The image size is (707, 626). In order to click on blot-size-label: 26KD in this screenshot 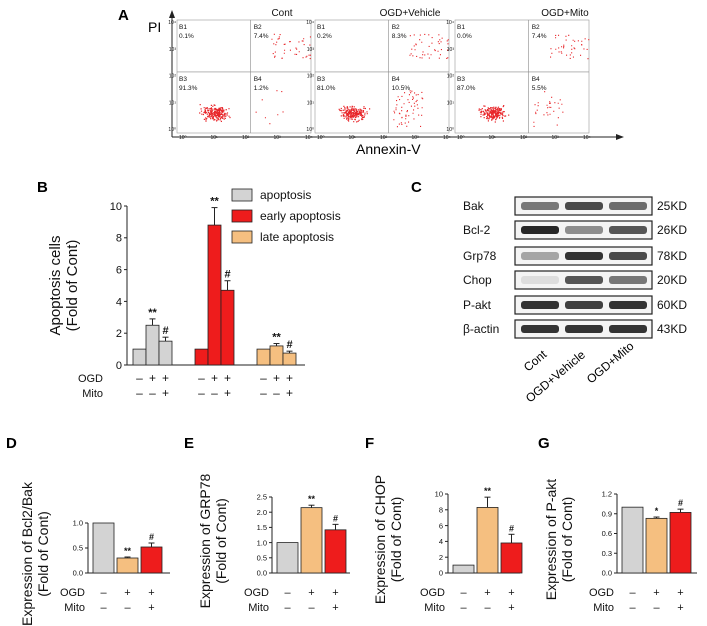, I will do `click(672, 230)`.